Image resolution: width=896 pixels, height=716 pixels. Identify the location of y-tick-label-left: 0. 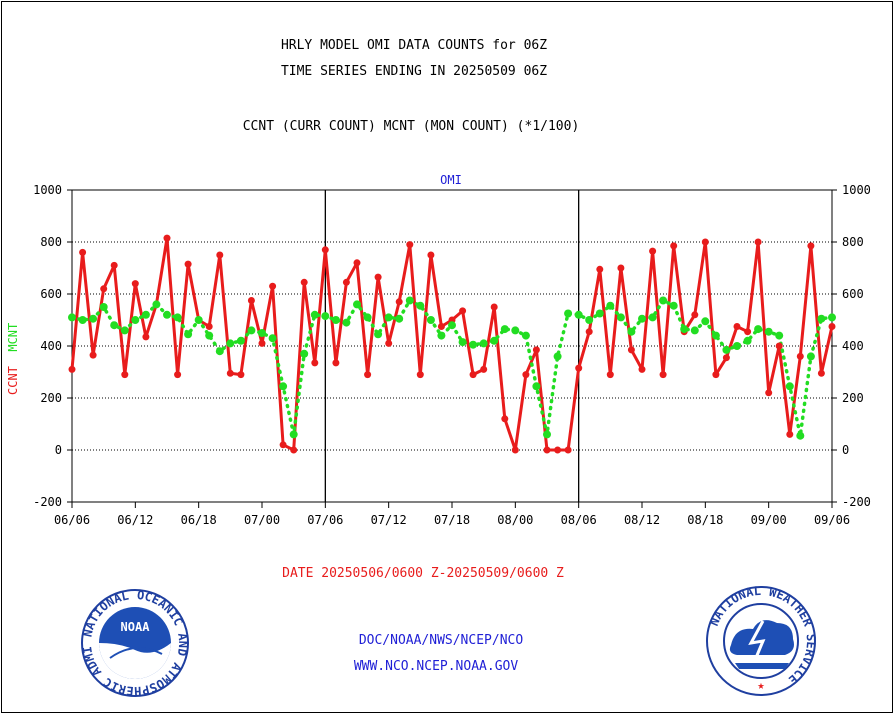
(58, 450).